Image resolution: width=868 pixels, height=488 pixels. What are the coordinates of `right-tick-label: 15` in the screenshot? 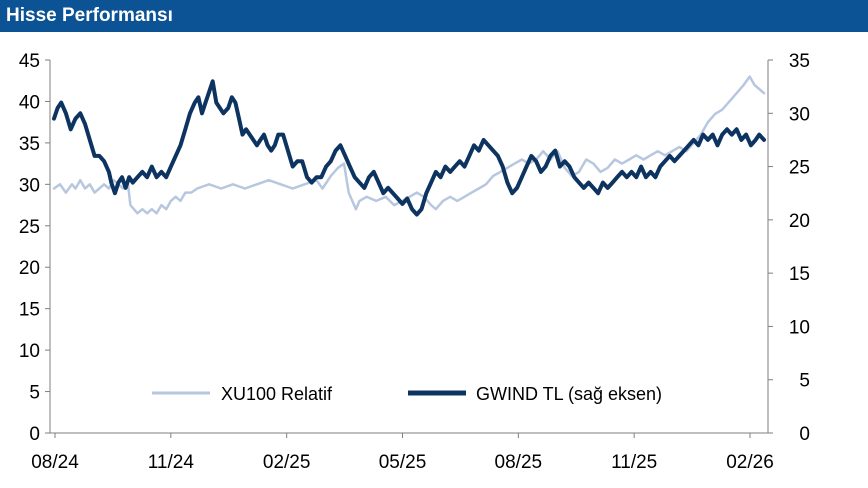 It's located at (799, 274).